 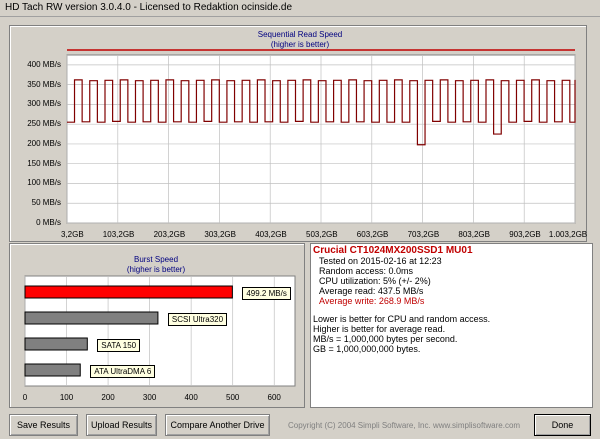 I want to click on burst-bar-label: ATA UltraDMA 6, so click(x=123, y=371).